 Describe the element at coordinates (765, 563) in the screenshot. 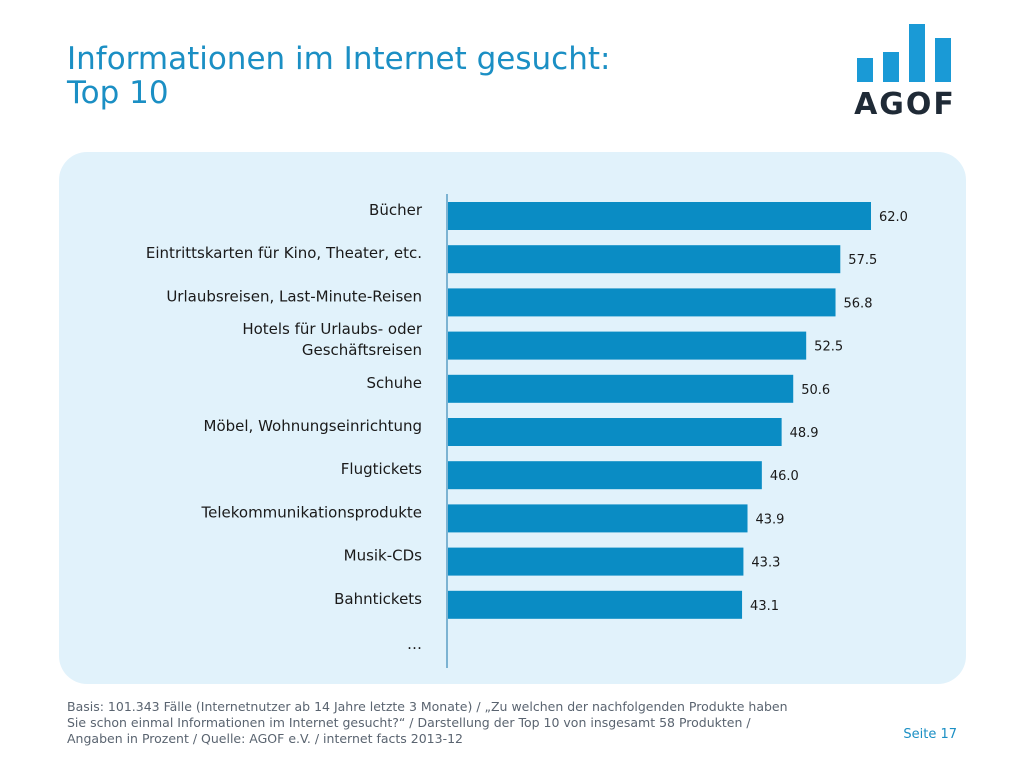

I see `data-label: 43.3` at that location.